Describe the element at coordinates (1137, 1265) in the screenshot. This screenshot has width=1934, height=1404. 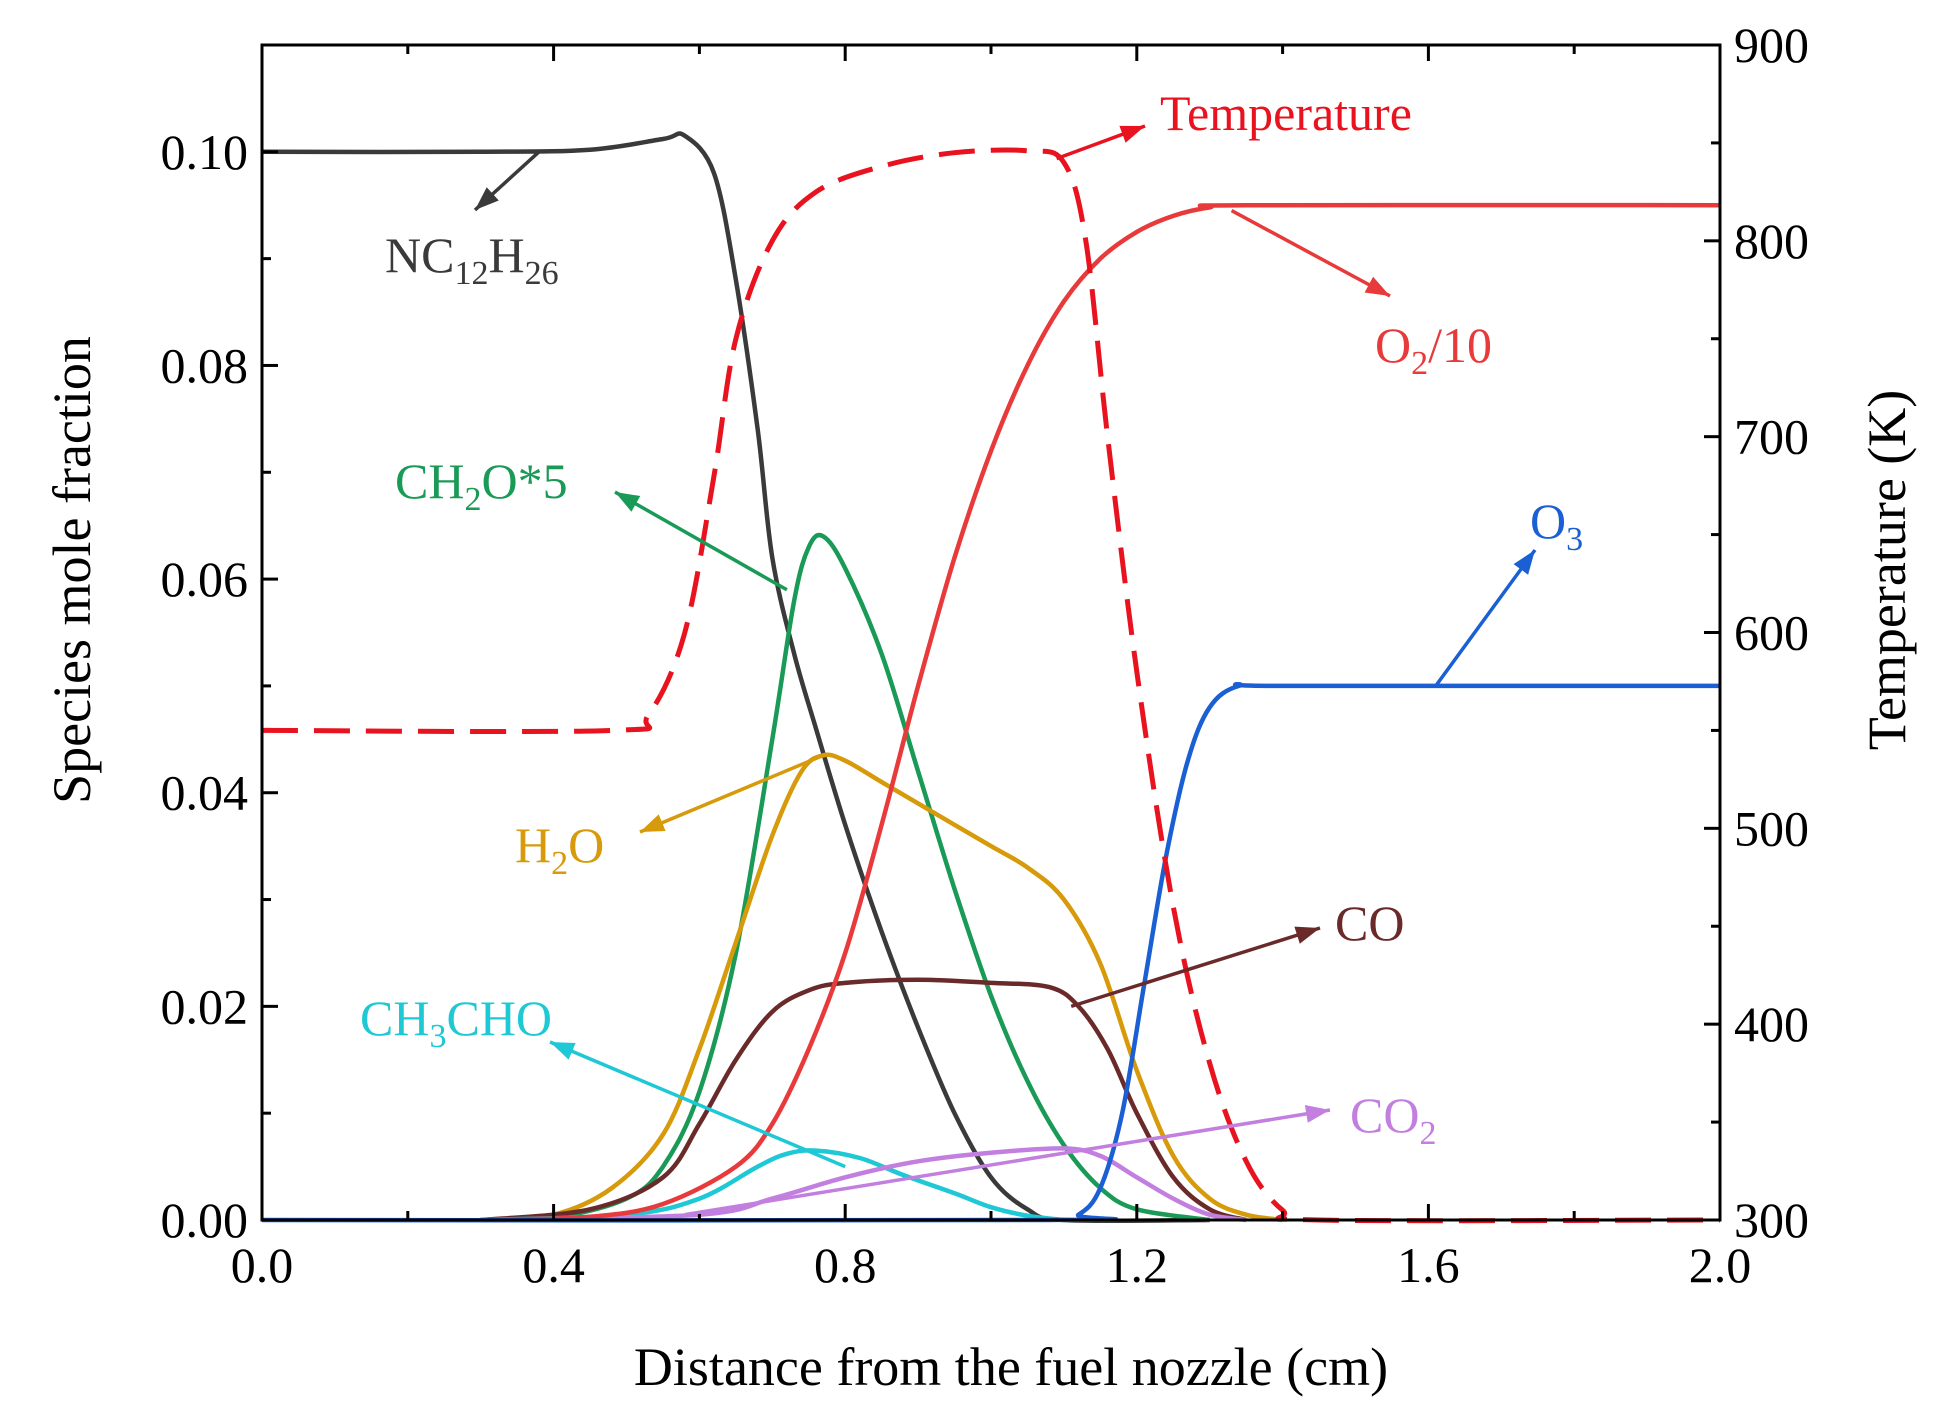
I see `x-tick-label: 1.2` at that location.